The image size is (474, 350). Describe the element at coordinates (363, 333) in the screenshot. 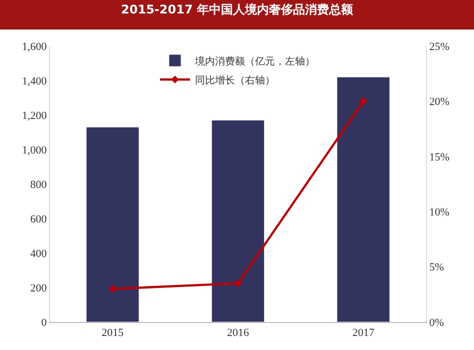

I see `x-tick-label: 2017` at that location.